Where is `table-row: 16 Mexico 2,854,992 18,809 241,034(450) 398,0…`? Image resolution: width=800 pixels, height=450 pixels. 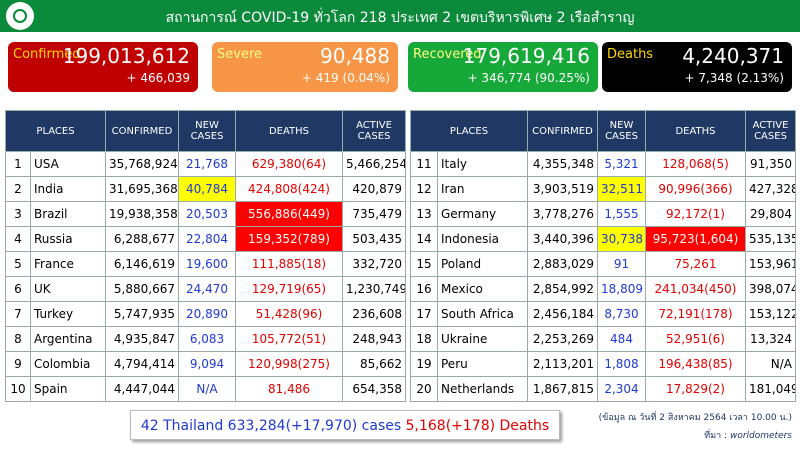 table-row: 16 Mexico 2,854,992 18,809 241,034(450) 398,0… is located at coordinates (603, 289).